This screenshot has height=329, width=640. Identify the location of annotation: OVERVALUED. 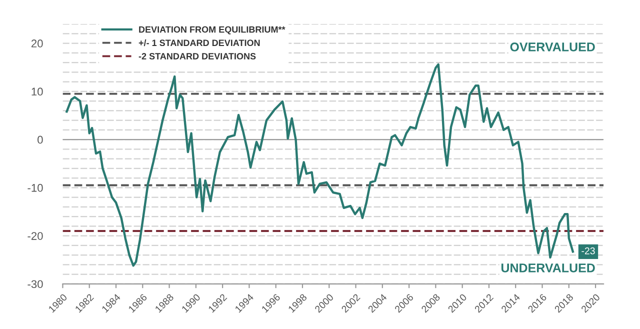
(552, 47).